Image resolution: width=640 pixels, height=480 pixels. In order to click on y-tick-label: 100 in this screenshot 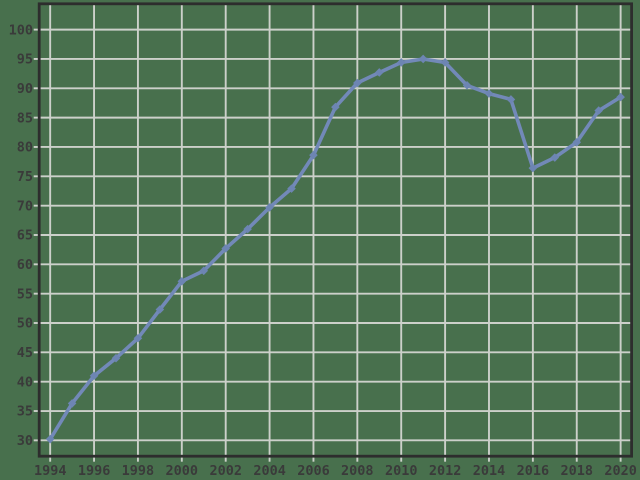, I will do `click(21, 30)`.